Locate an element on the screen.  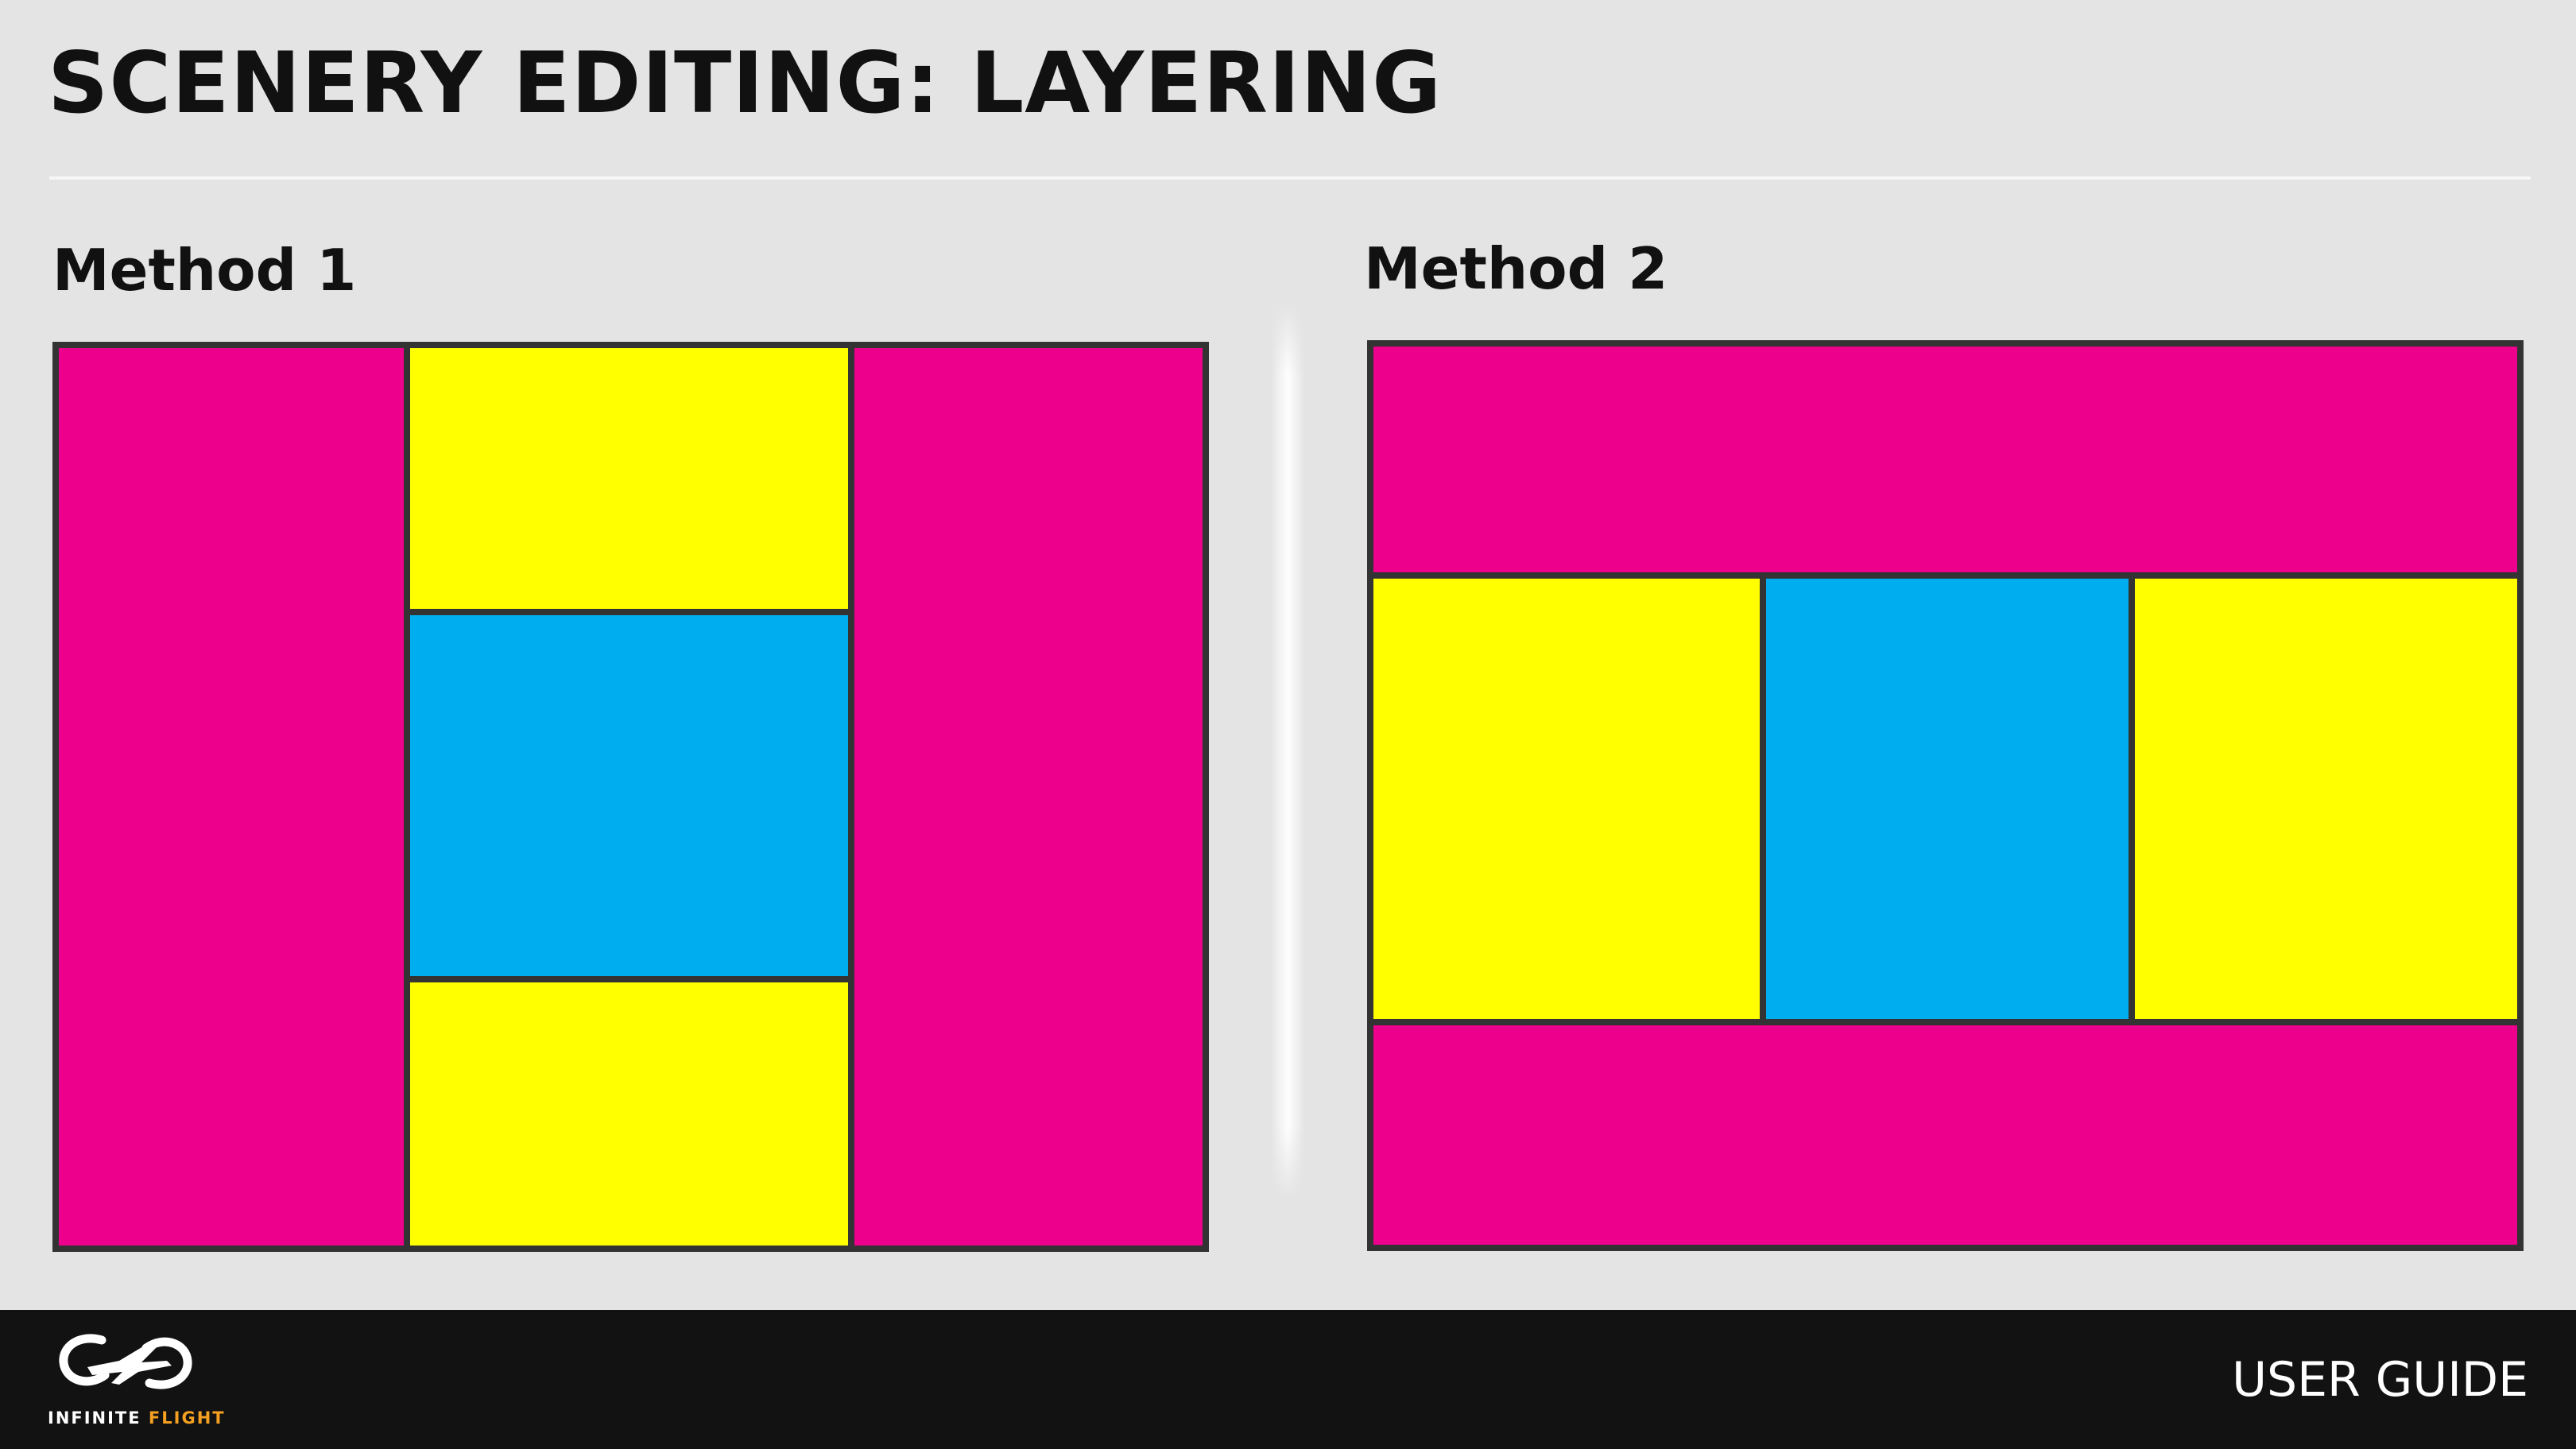
bottom-band is located at coordinates (1945, 1135).